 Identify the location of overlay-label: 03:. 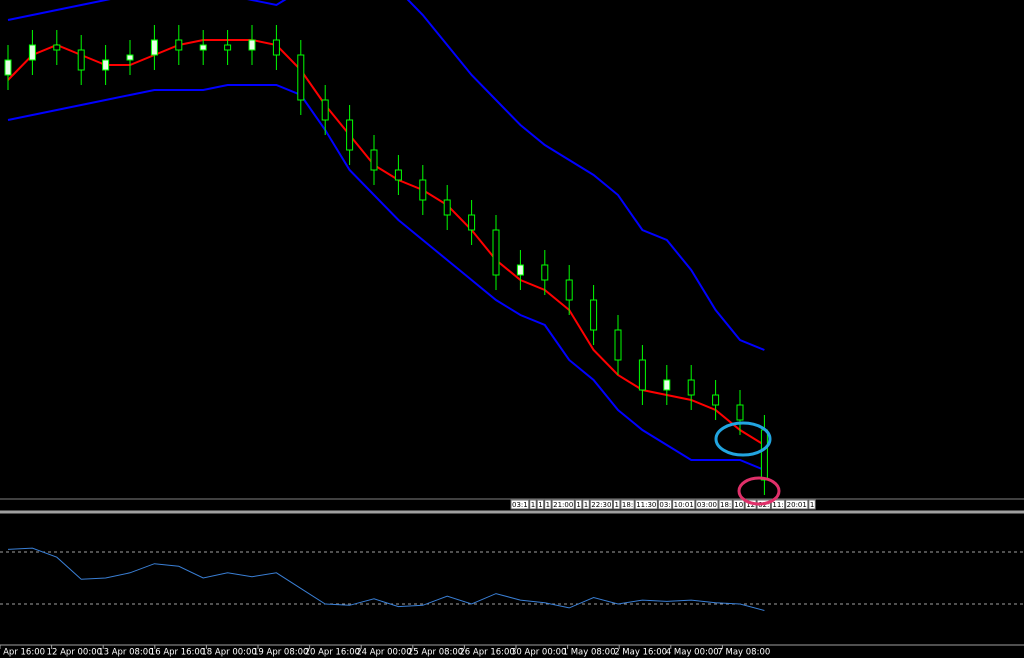
(665, 504).